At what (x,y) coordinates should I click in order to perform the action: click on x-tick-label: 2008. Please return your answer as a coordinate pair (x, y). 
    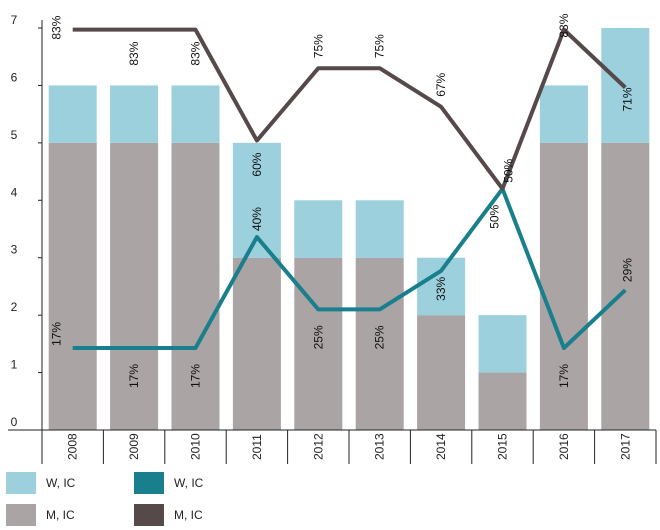
    Looking at the image, I should click on (73, 446).